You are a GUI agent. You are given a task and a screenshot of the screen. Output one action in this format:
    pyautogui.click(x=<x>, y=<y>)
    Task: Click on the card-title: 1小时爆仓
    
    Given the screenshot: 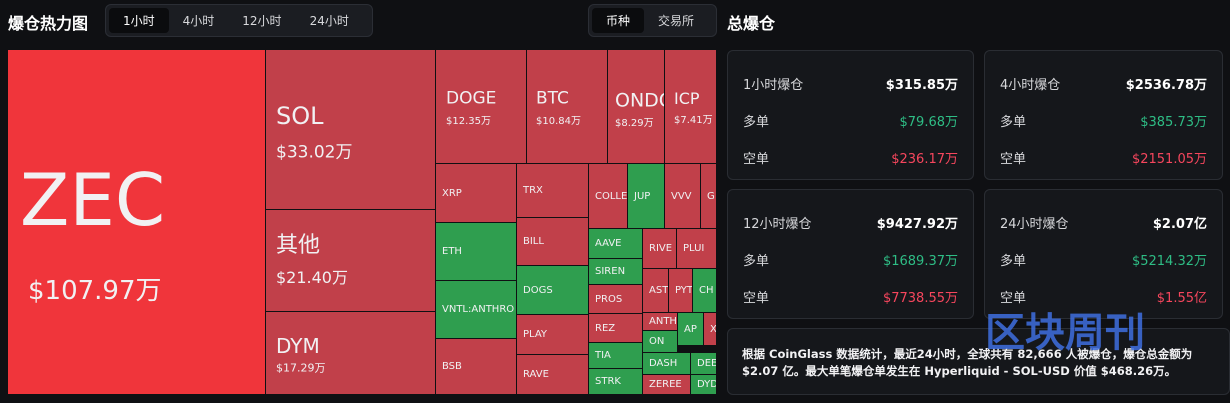 What is the action you would take?
    pyautogui.click(x=773, y=85)
    